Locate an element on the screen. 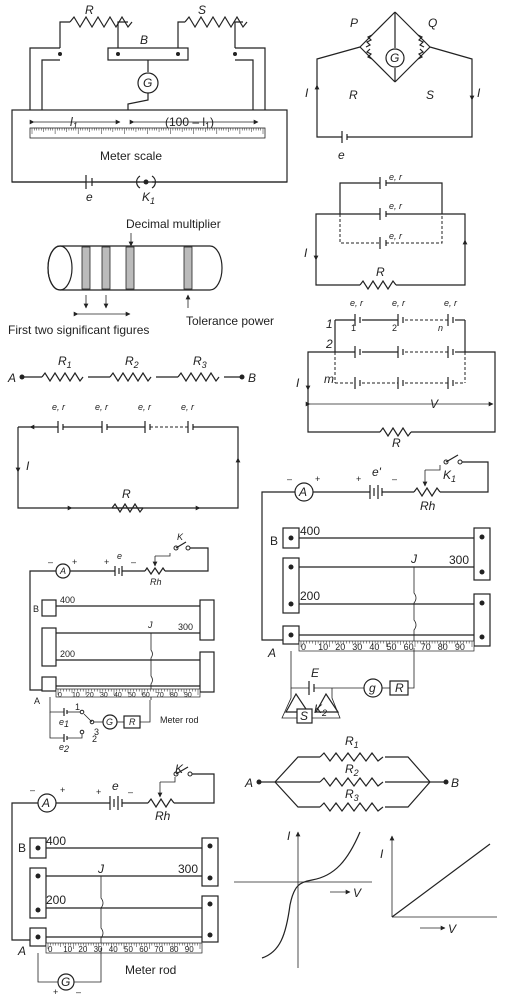  rod-scale-label-bottom: 10 is located at coordinates (67, 949).